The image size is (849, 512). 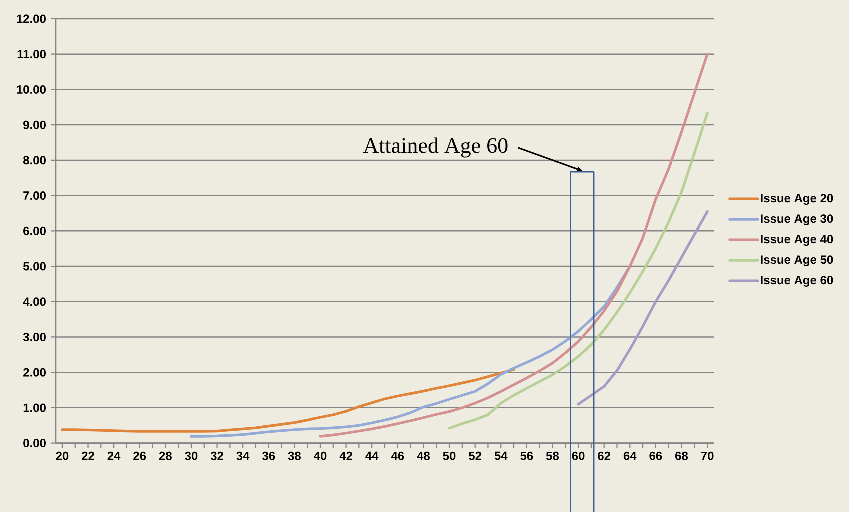 I want to click on y-tick-label: 4.00, so click(x=34, y=302).